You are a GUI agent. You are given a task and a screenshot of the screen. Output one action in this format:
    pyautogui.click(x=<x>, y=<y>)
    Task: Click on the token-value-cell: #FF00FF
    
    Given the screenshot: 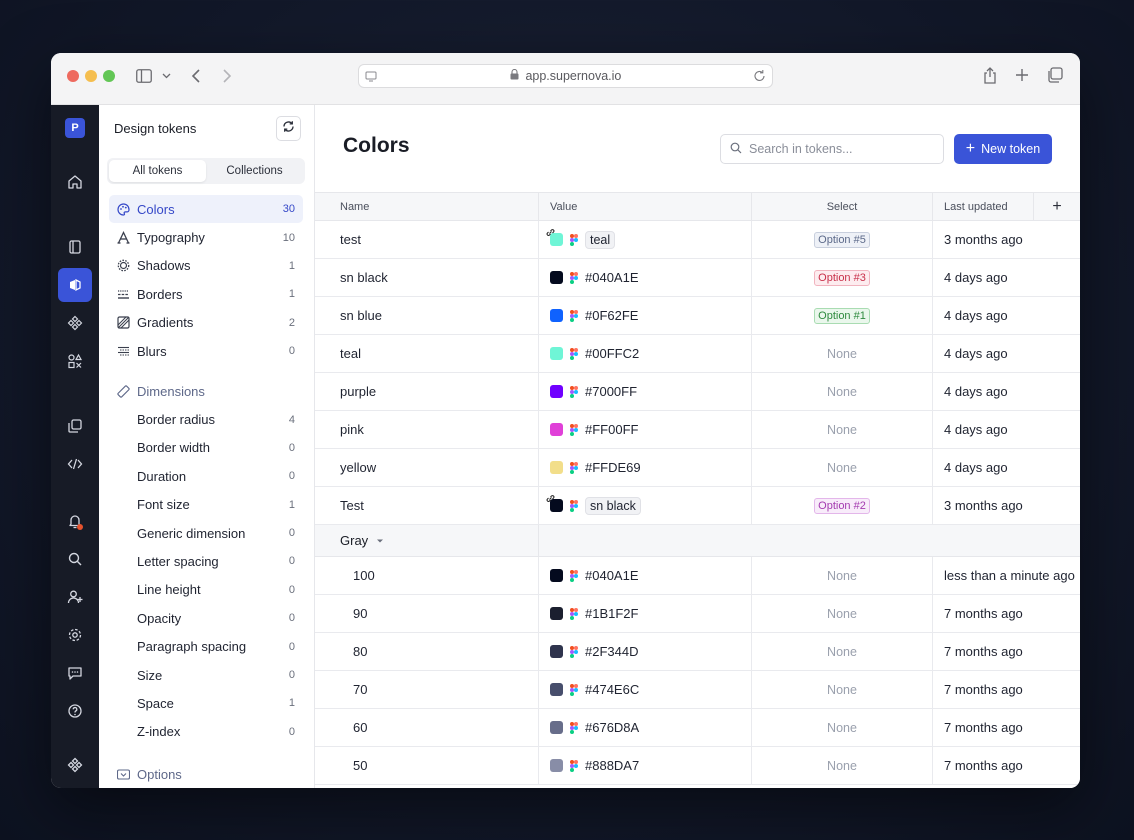 What is the action you would take?
    pyautogui.click(x=645, y=429)
    